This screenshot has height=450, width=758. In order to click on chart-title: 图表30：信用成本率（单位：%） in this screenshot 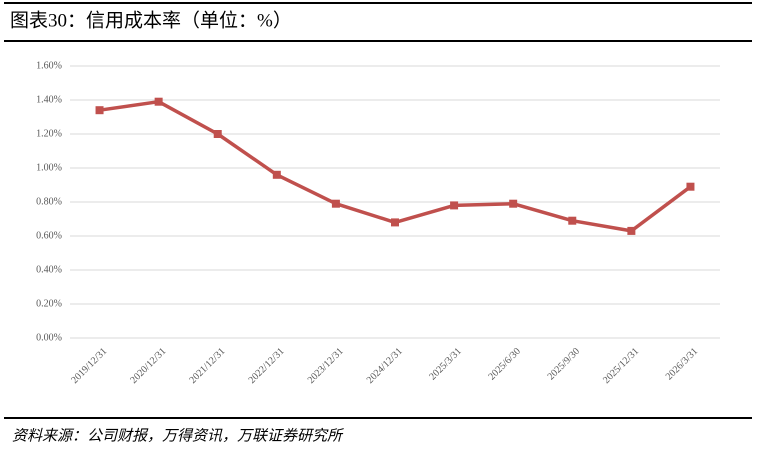, I will do `click(151, 20)`.